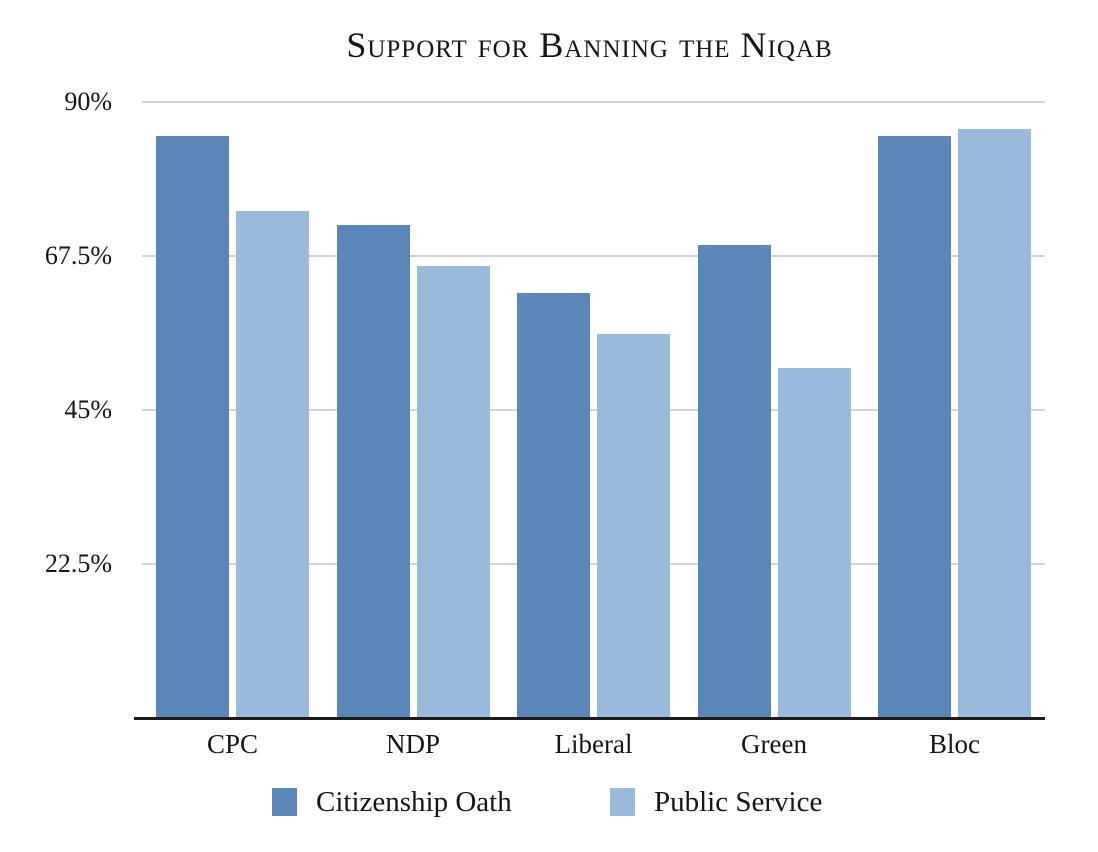  Describe the element at coordinates (814, 543) in the screenshot. I see `bar-green-public-service` at that location.